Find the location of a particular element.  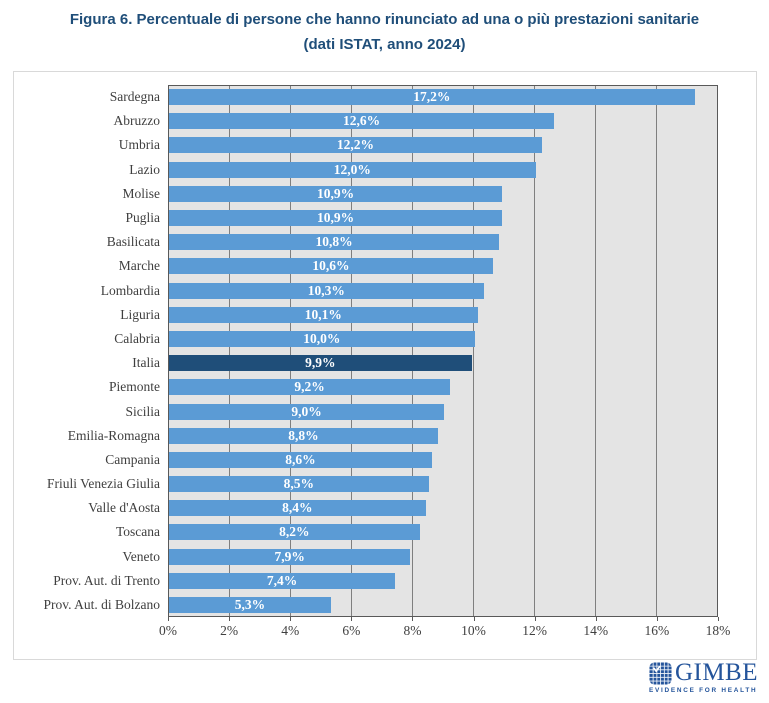

bar-row: Prov. Aut. di Trento 7,4% is located at coordinates (366, 581).